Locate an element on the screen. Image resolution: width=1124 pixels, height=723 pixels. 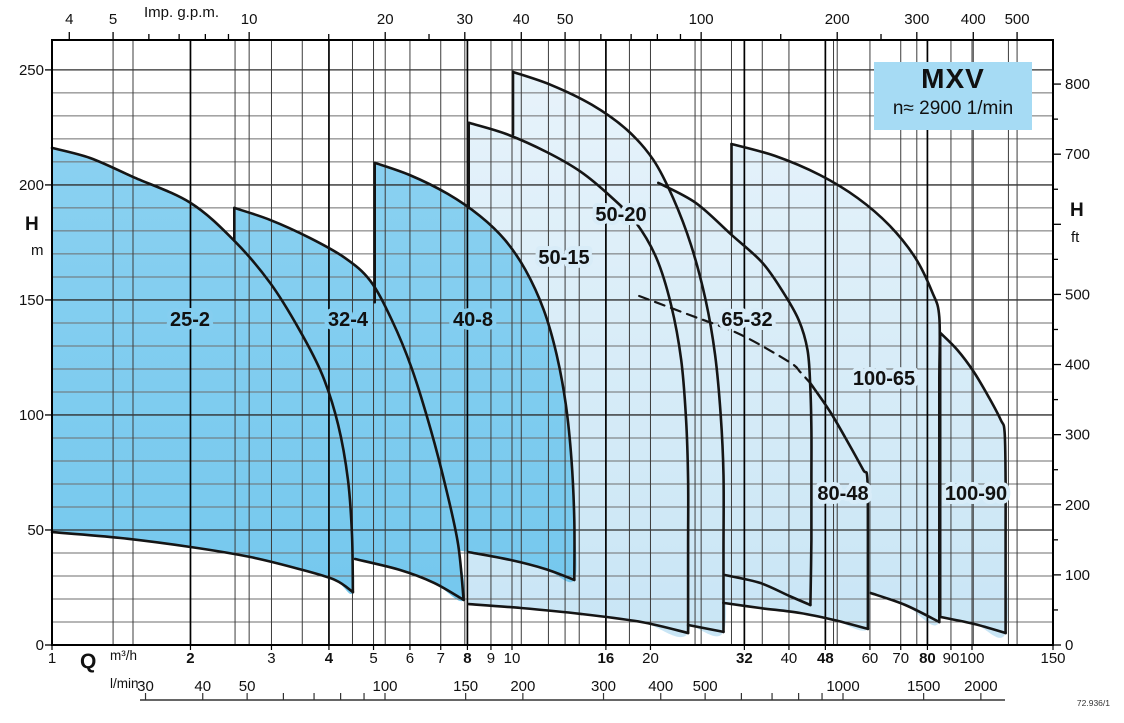
m3h-label: 5 is located at coordinates (373, 658).